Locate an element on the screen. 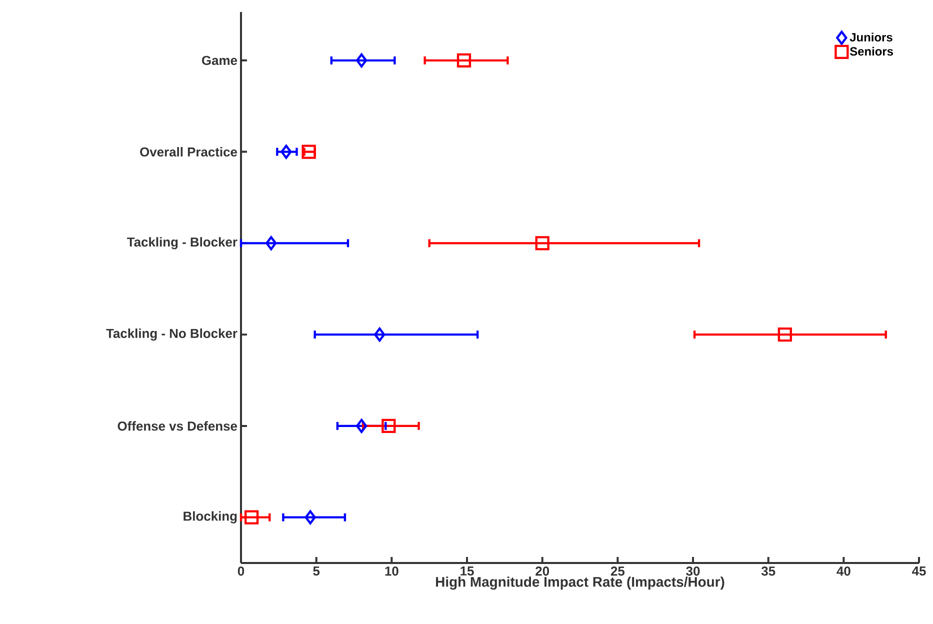  legend-label: Juniors is located at coordinates (871, 37).